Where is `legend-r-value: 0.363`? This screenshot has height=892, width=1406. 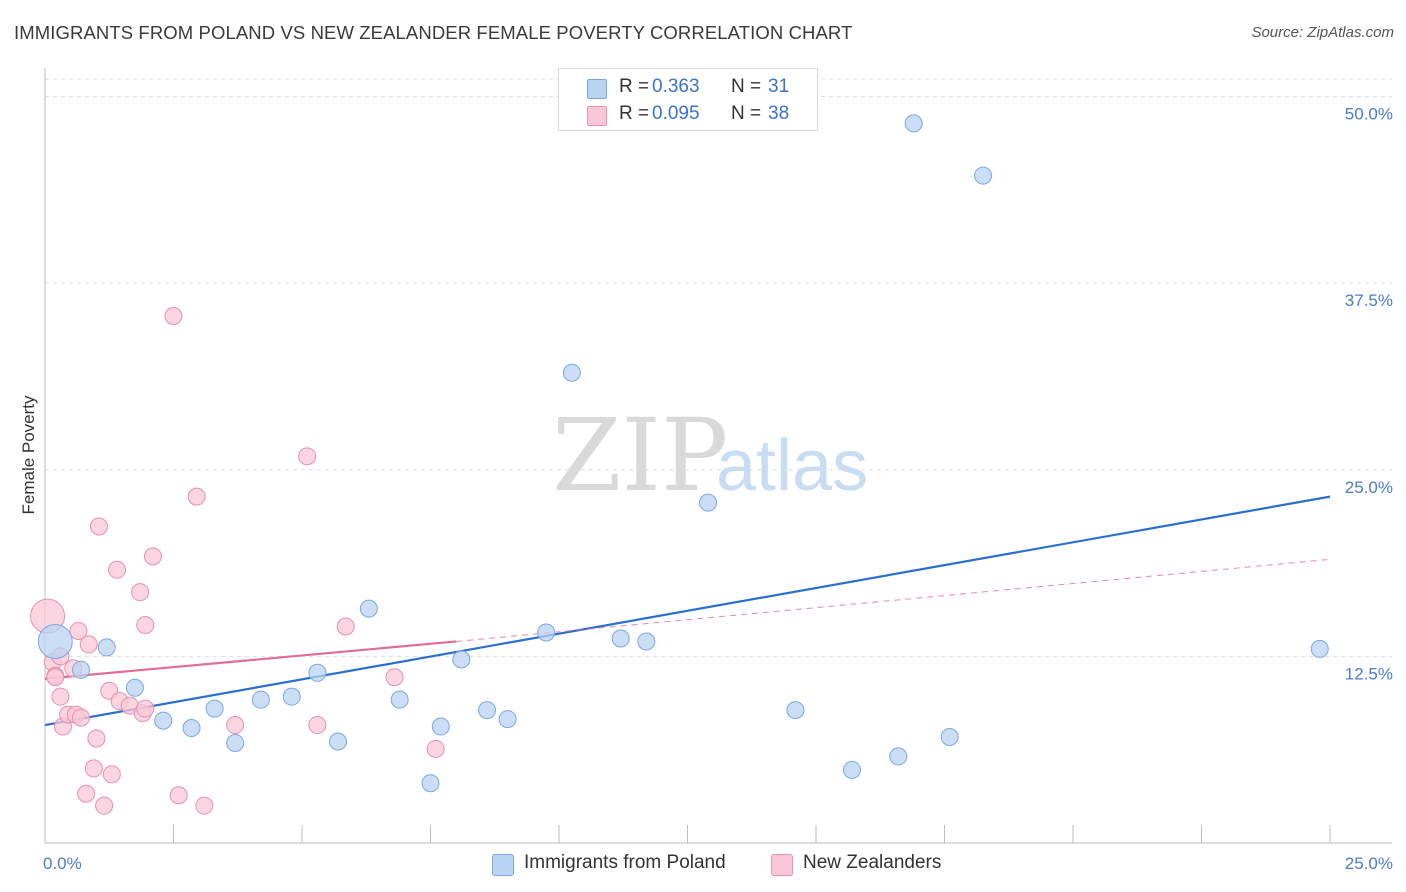 legend-r-value: 0.363 is located at coordinates (676, 86).